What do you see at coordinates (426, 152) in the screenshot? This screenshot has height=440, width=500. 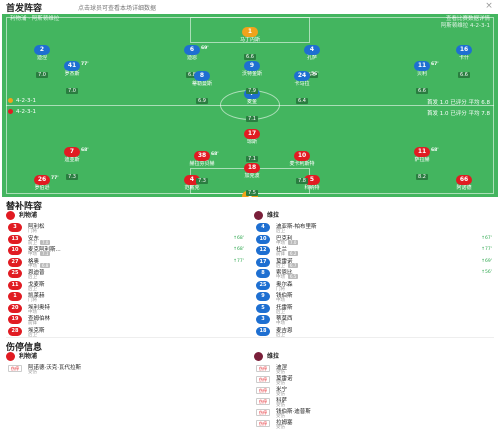 I see `player-number-badge: 11 68'` at bounding box center [426, 152].